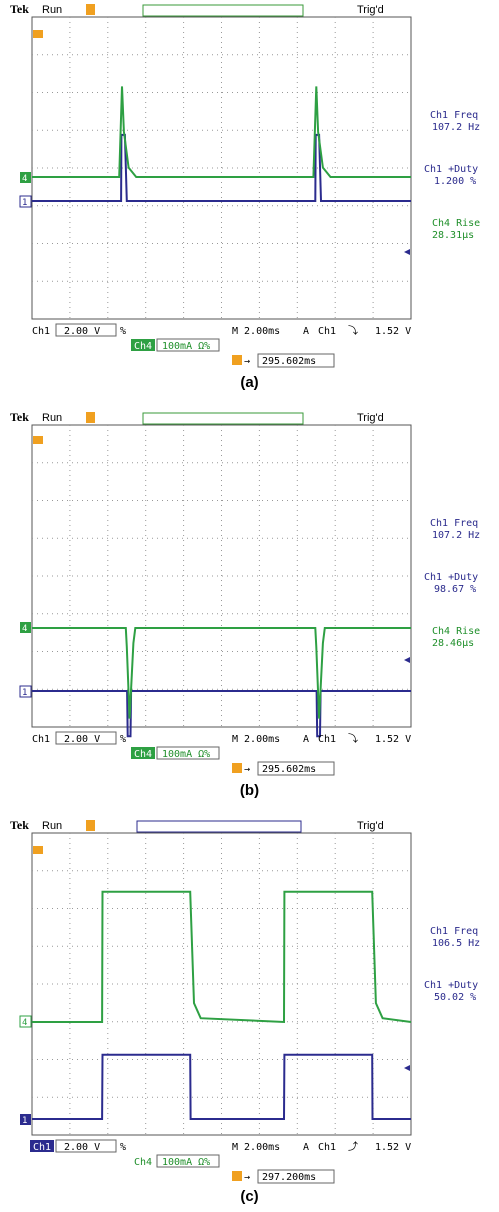 This screenshot has width=499, height=1212. What do you see at coordinates (289, 1177) in the screenshot?
I see `horizontal-position: 297.200ms` at bounding box center [289, 1177].